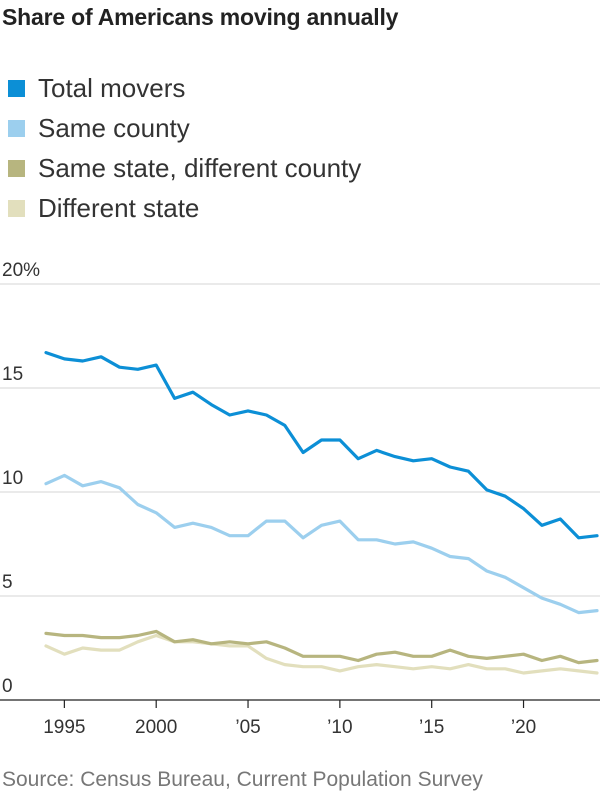 The width and height of the screenshot is (600, 800). I want to click on line-different-state, so click(321, 654).